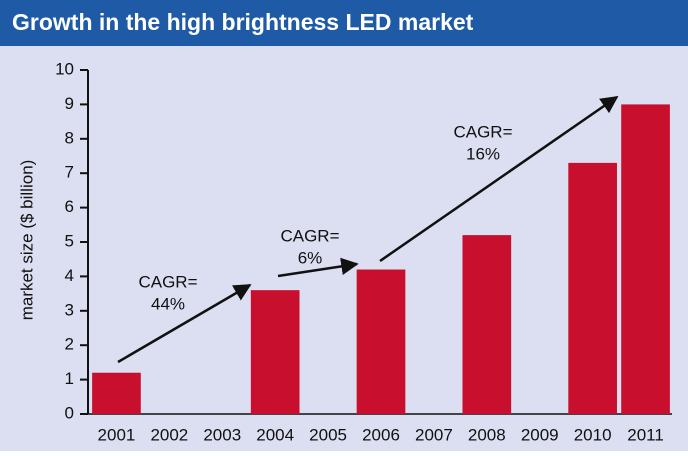  What do you see at coordinates (328, 434) in the screenshot?
I see `x-tick-label: 2005` at bounding box center [328, 434].